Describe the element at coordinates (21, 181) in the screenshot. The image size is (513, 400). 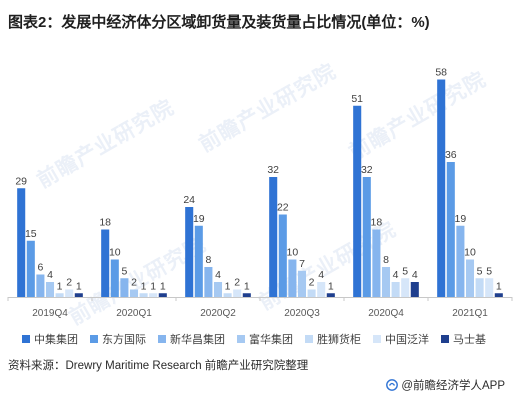
I see `data-label: 29` at that location.